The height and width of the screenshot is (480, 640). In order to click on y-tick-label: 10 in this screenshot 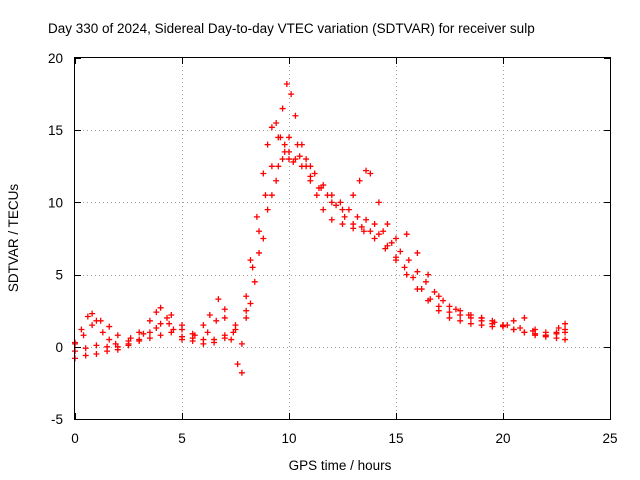, I will do `click(55, 202)`.